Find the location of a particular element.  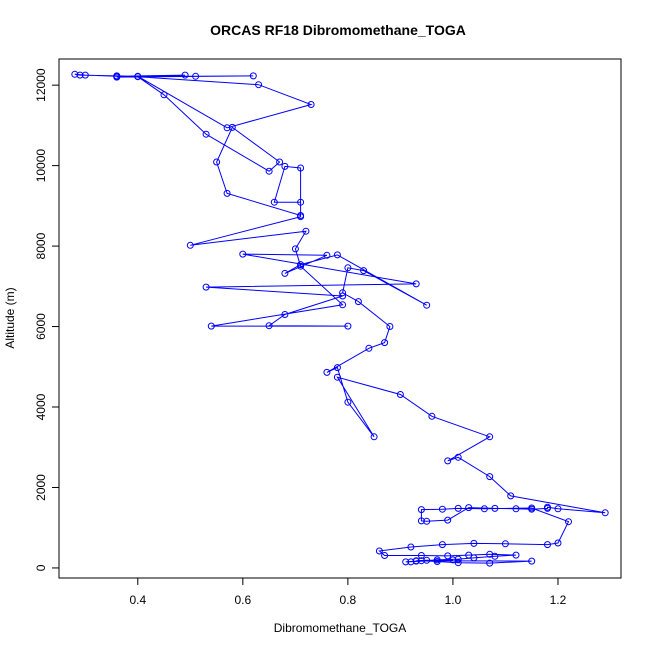

y-tick-label: 12000 is located at coordinates (41, 85).